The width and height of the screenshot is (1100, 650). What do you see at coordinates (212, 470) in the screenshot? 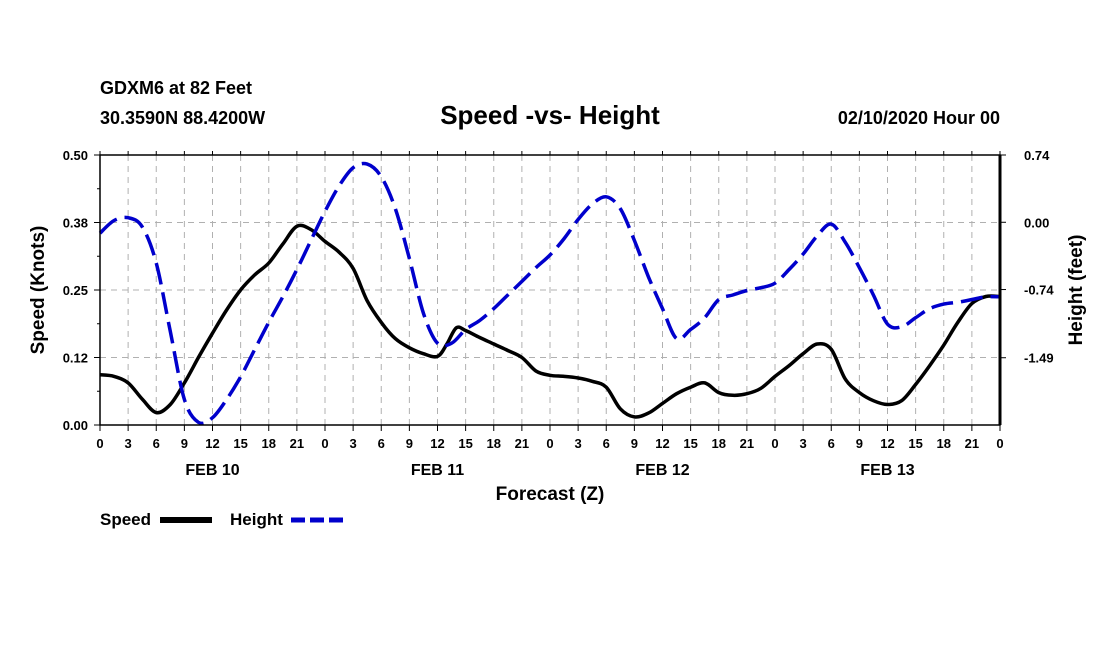
I see `x-day-label: FEB 10` at bounding box center [212, 470].